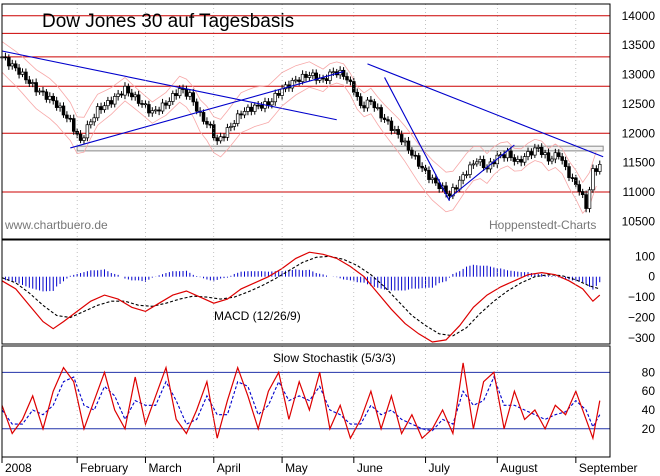  Describe the element at coordinates (639, 192) in the screenshot. I see `y-tick-label: 11000` at that location.